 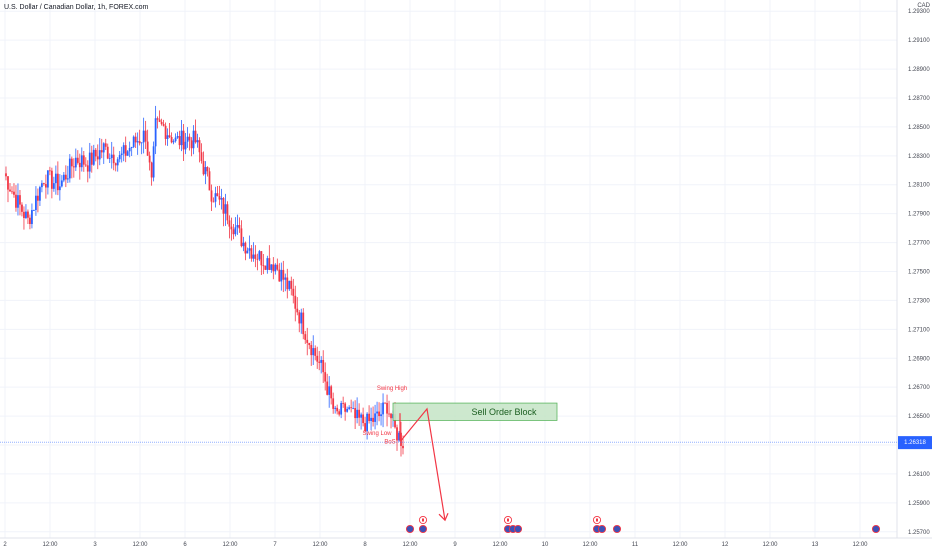 What do you see at coordinates (919, 330) in the screenshot?
I see `y-tick-label: 1.27100` at bounding box center [919, 330].